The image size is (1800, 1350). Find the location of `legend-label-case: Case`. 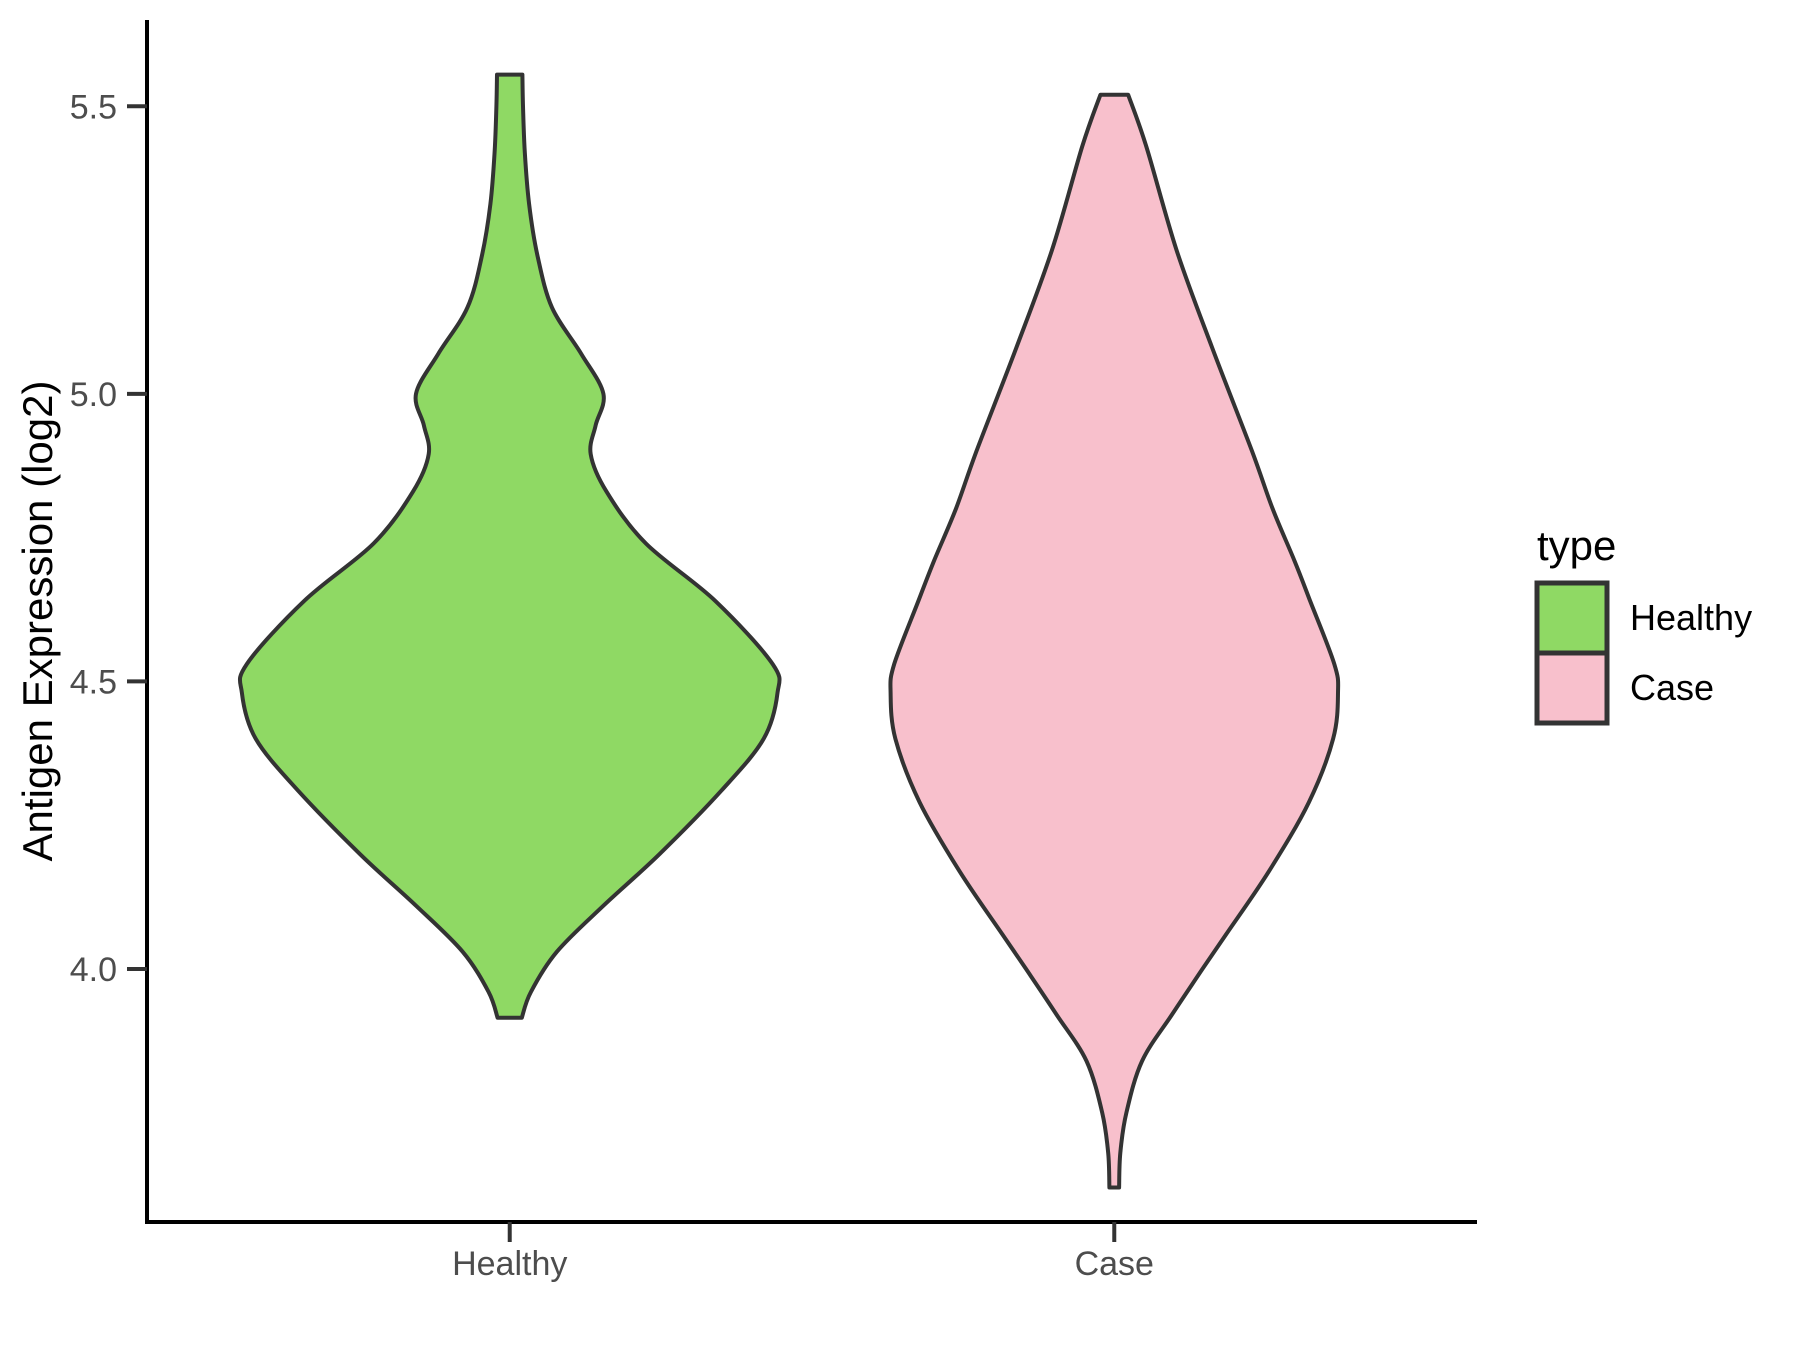

legend-label-case: Case is located at coordinates (1672, 687).